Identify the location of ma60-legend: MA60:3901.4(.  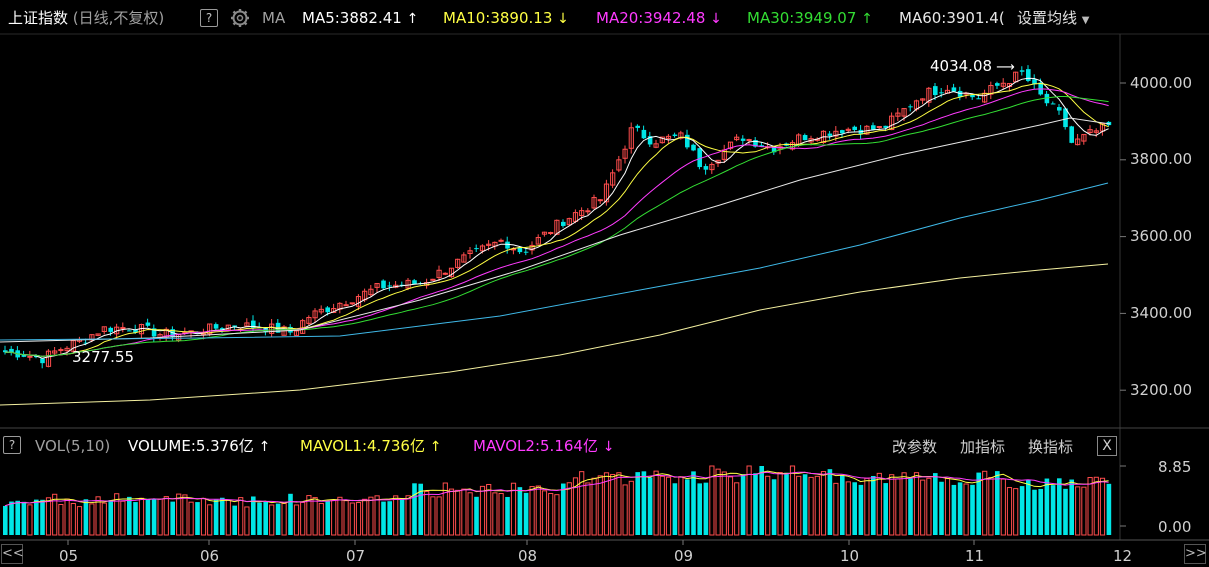
(952, 18).